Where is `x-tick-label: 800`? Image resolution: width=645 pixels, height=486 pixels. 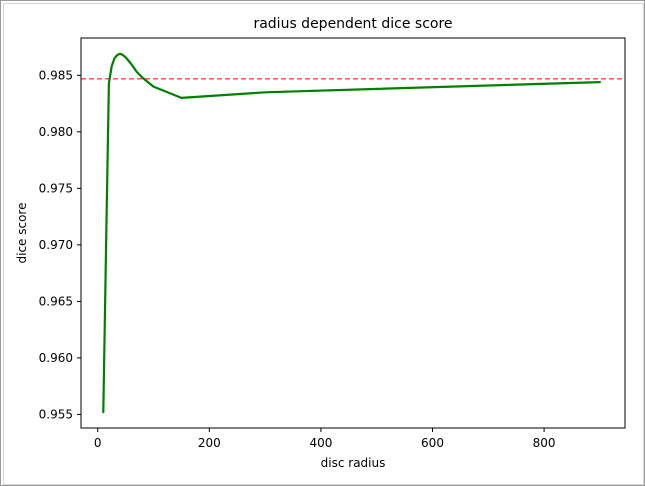 x-tick-label: 800 is located at coordinates (544, 443).